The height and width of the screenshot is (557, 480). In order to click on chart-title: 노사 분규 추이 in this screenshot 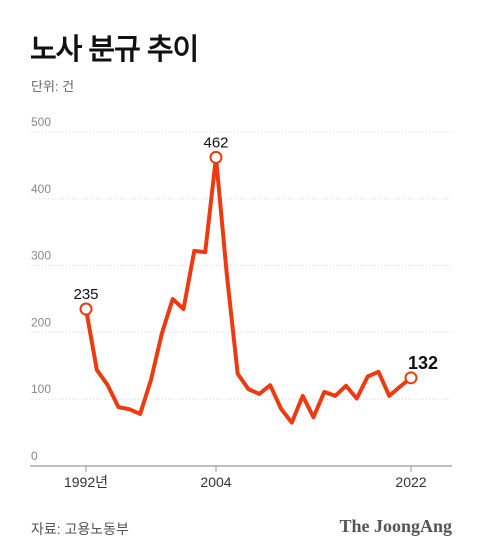, I will do `click(114, 50)`.